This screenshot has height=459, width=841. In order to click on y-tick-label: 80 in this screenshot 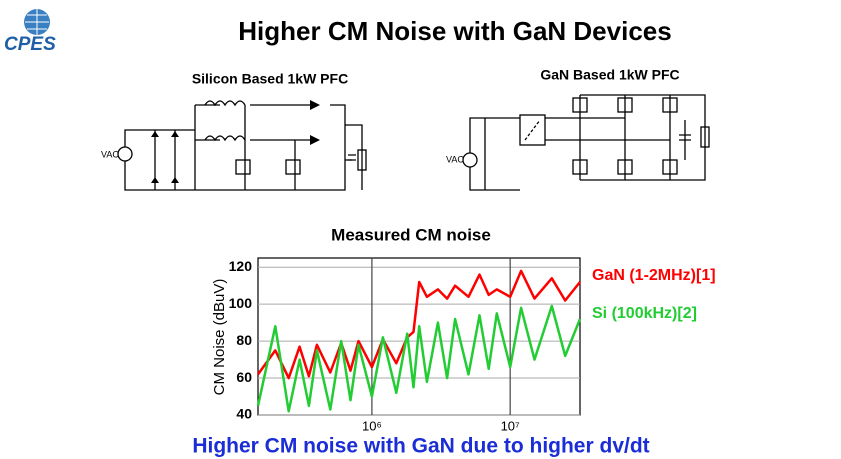, I will do `click(244, 340)`.